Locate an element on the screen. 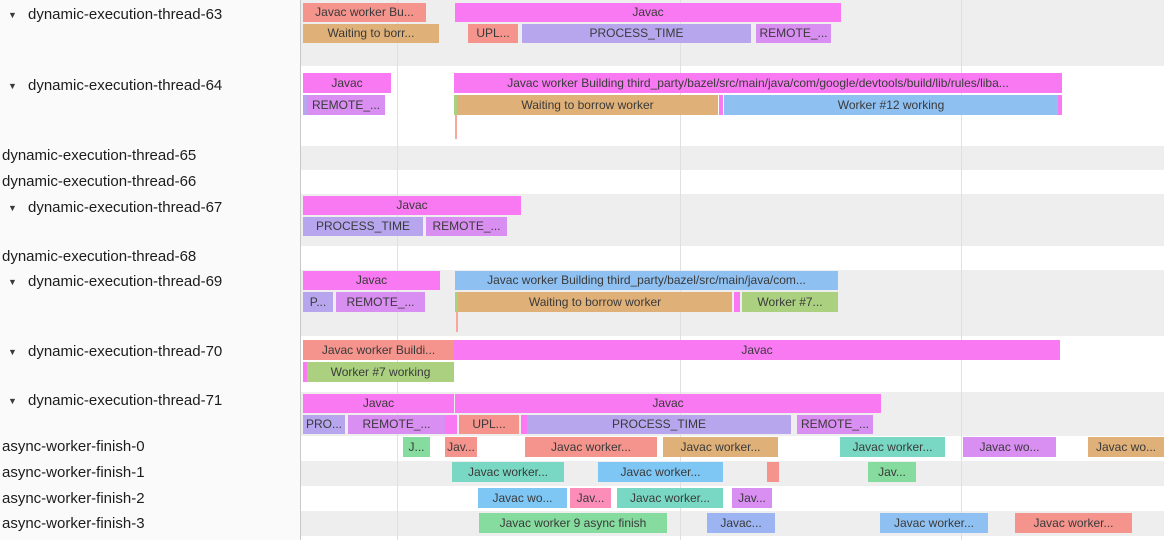 Image resolution: width=1164 pixels, height=540 pixels. trace-slice: Worker #7 working is located at coordinates (380, 372).